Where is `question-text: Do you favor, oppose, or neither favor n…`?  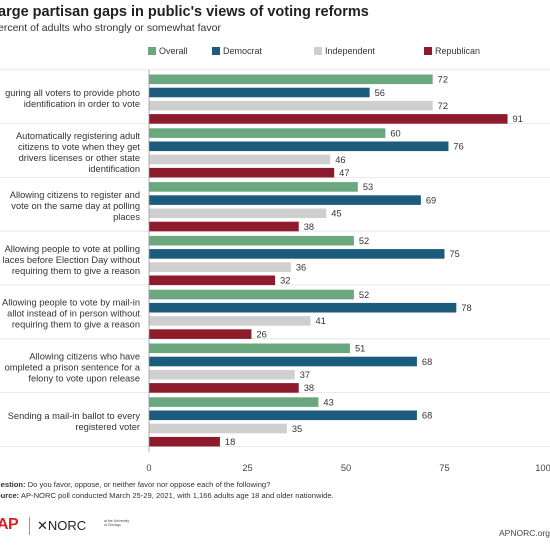 question-text: Do you favor, oppose, or neither favor n… is located at coordinates (148, 484).